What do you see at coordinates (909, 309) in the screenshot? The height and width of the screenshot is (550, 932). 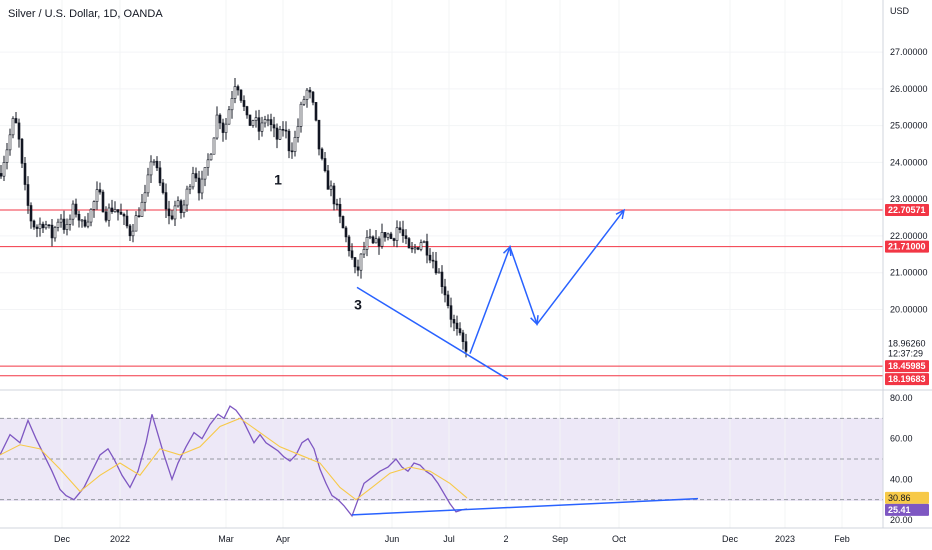 I see `price-tick-label: 20.00000` at bounding box center [909, 309].